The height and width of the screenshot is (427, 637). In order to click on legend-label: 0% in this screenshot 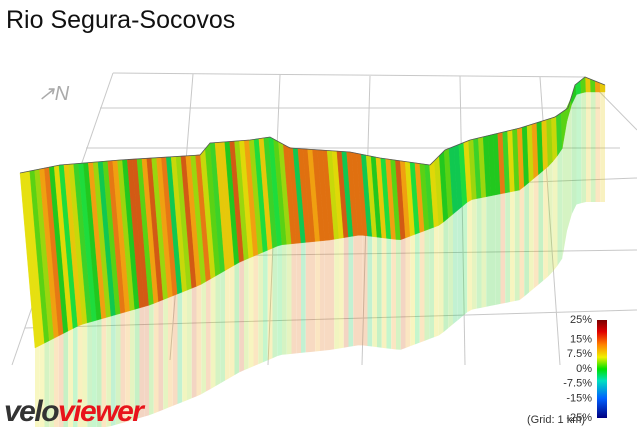, I will do `click(584, 369)`.